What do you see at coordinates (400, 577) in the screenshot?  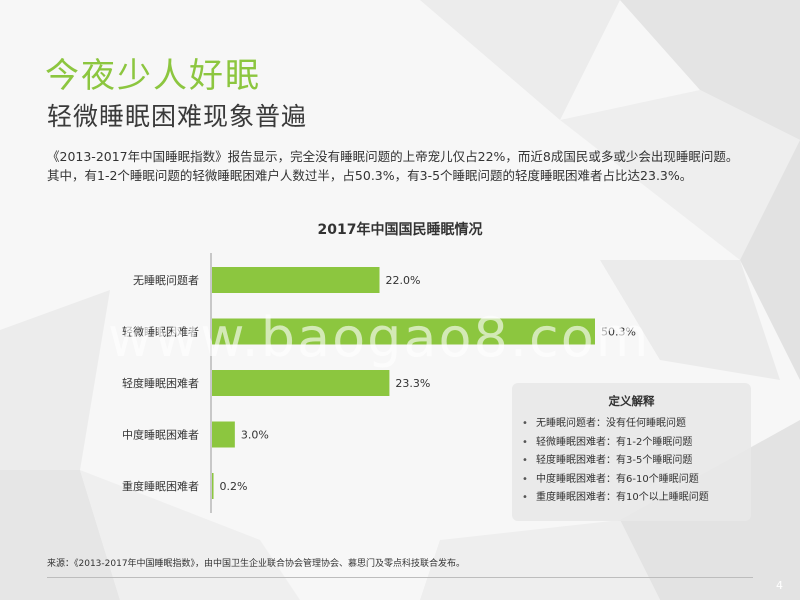 I see `divider` at bounding box center [400, 577].